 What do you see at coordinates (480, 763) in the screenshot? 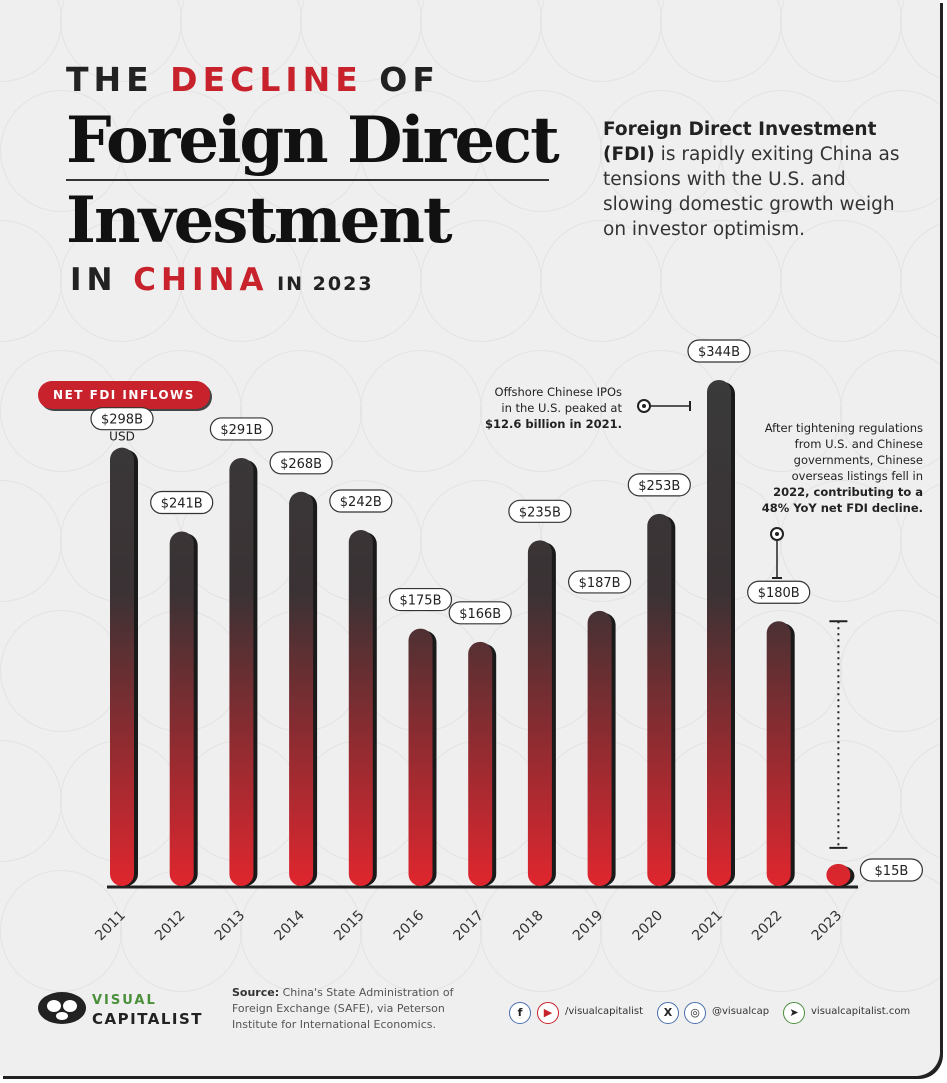
I see `bar-2017` at bounding box center [480, 763].